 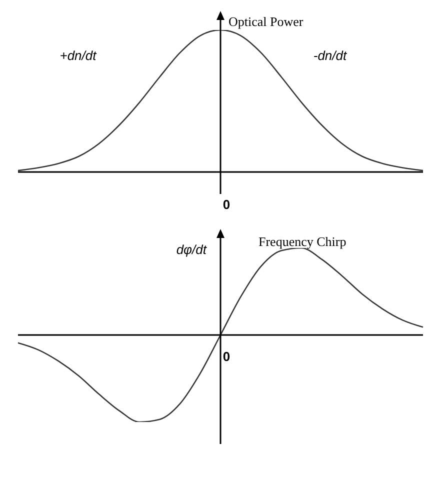 I want to click on annotation: +dn/dt, so click(x=79, y=55).